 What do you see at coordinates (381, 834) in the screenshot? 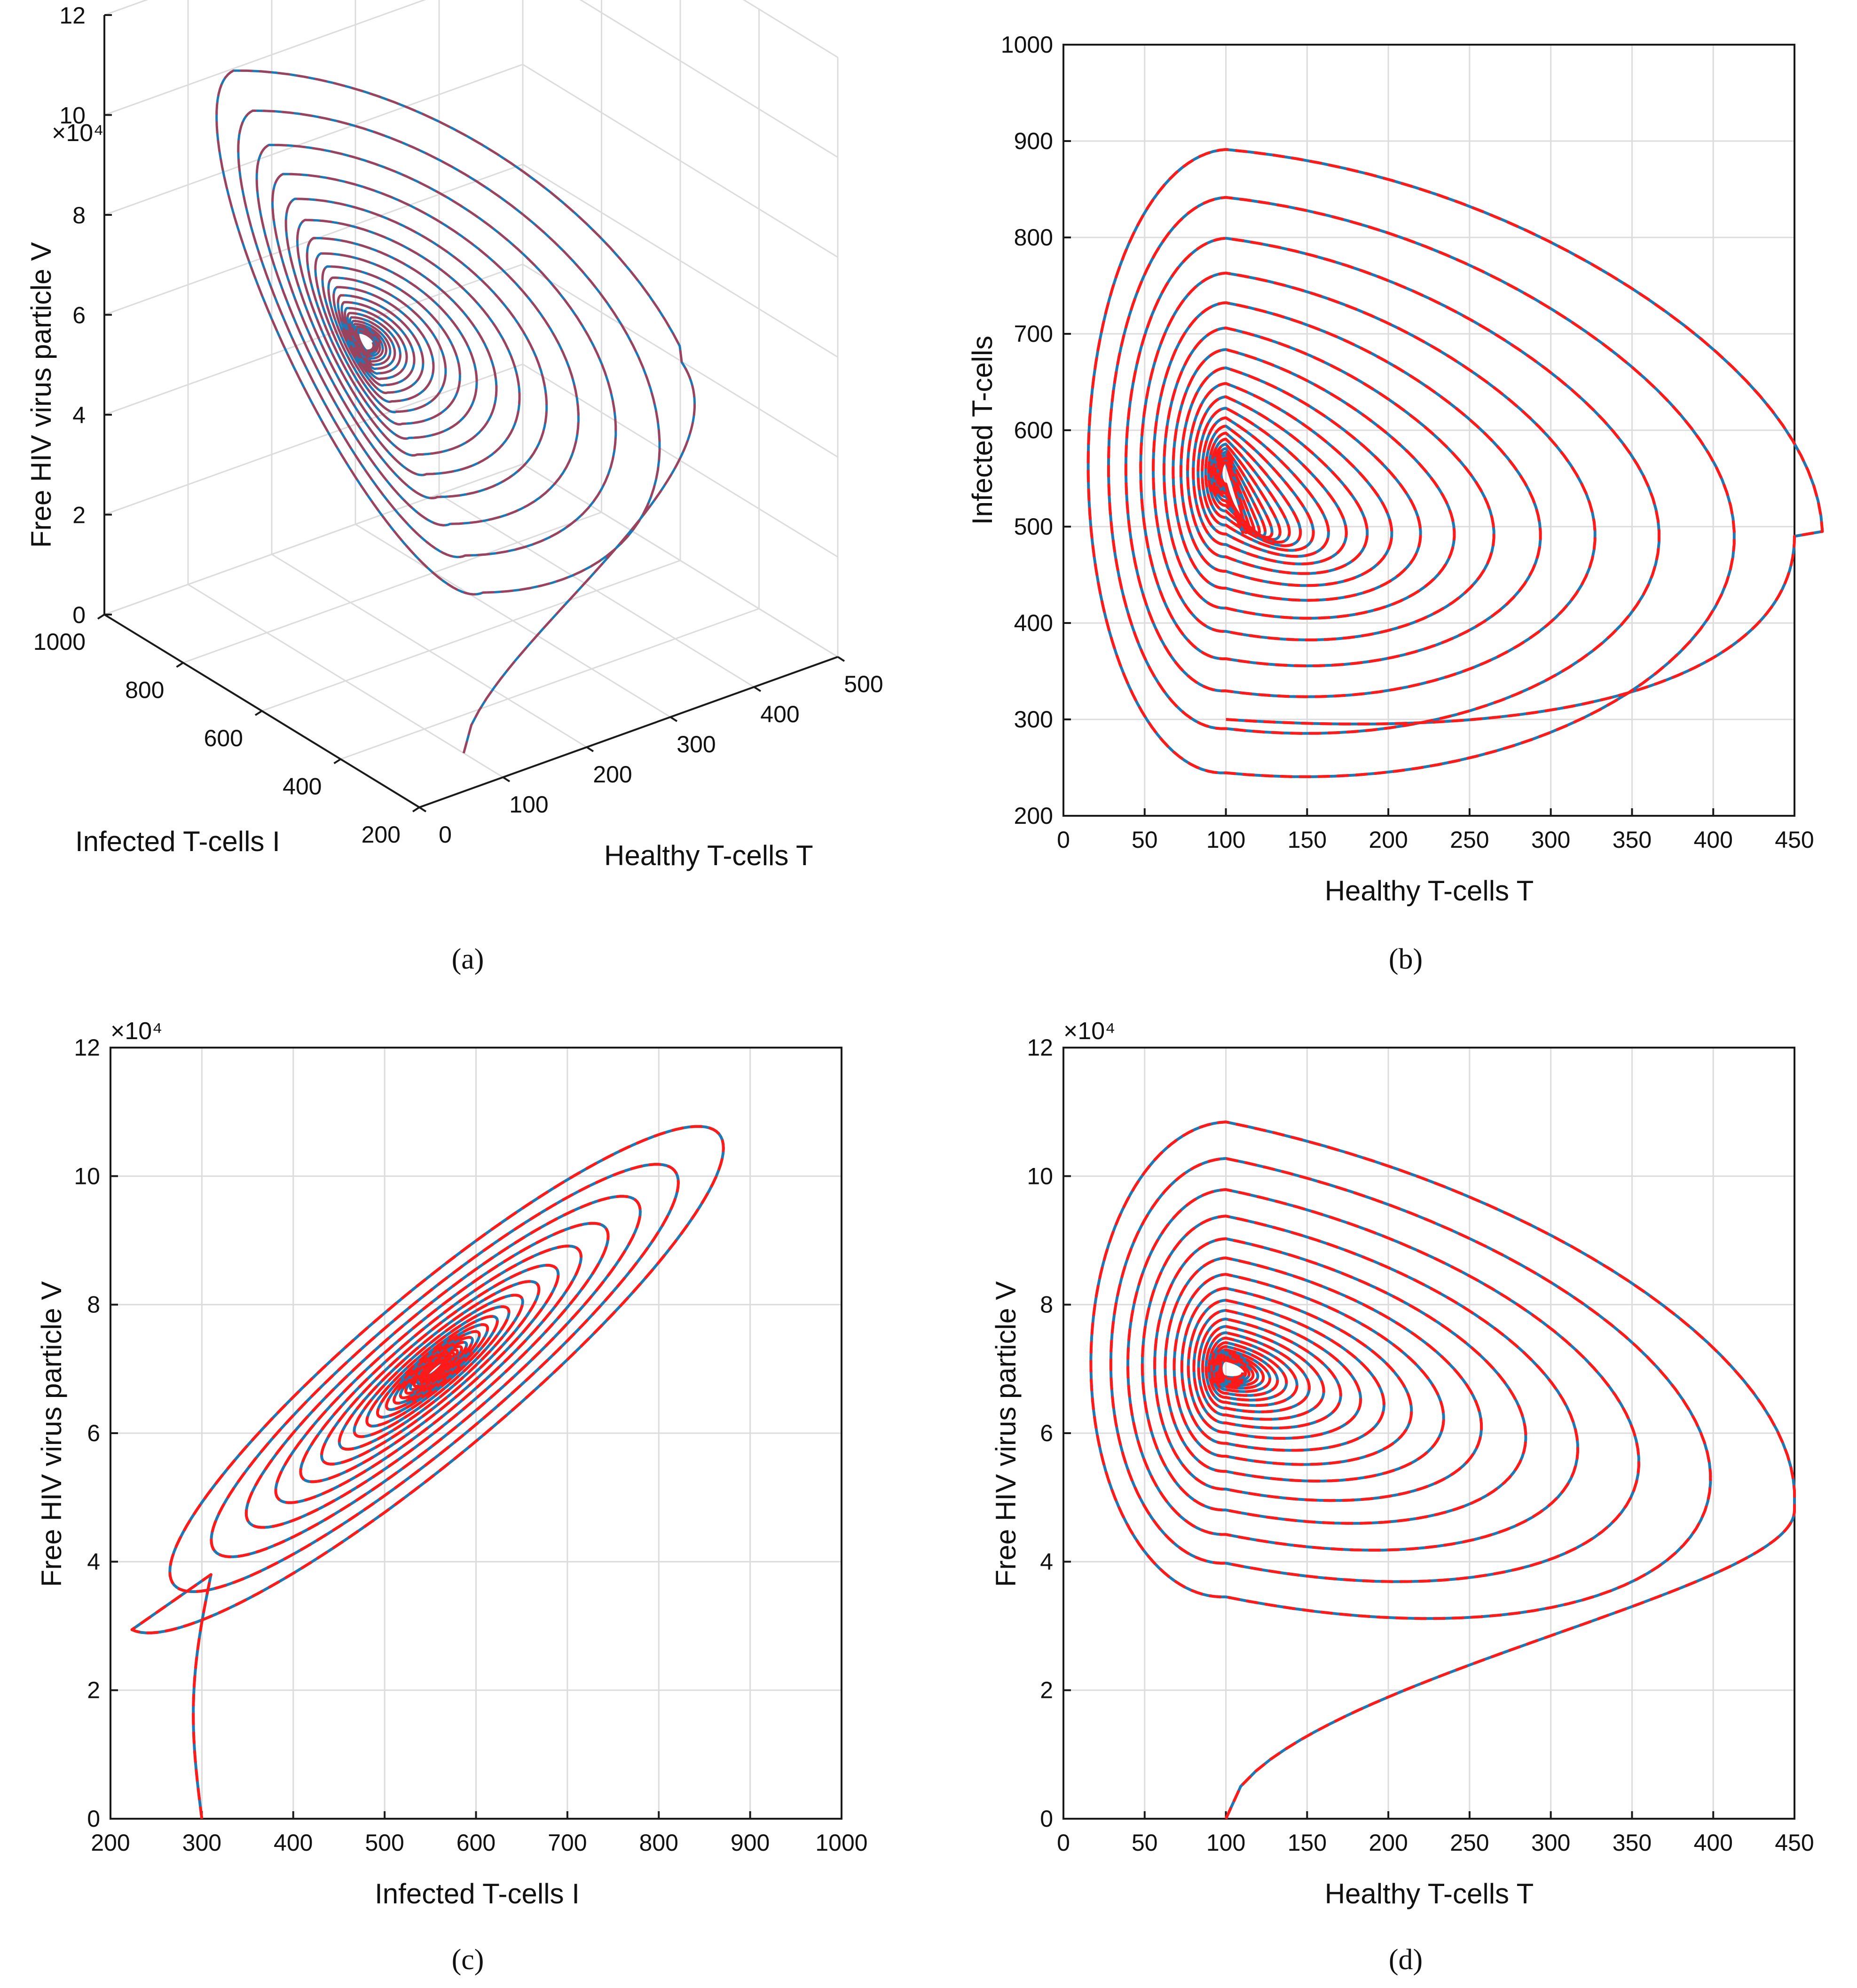
I see `y-tick-label: 200` at bounding box center [381, 834].